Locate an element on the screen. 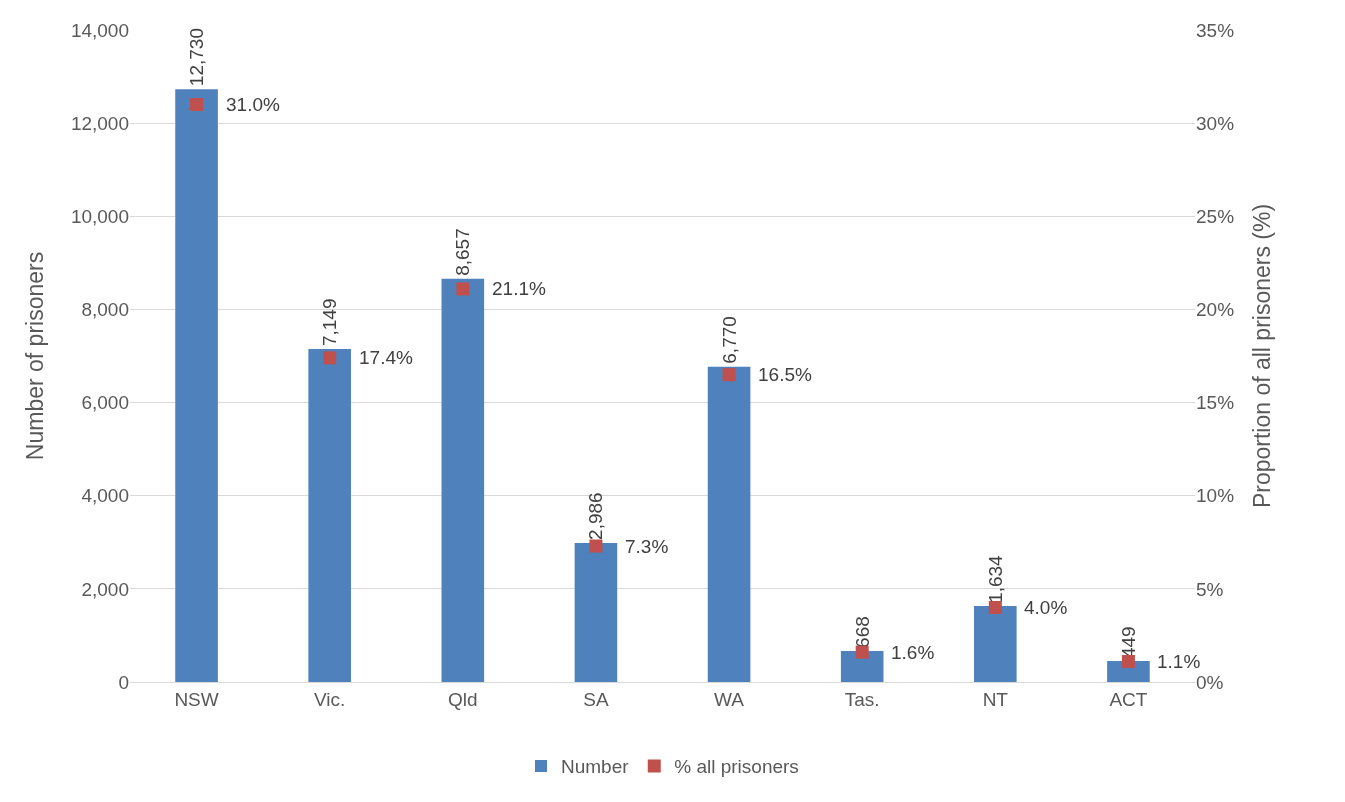 Image resolution: width=1345 pixels, height=802 pixels. y2-tick-label: 0% is located at coordinates (1210, 682).